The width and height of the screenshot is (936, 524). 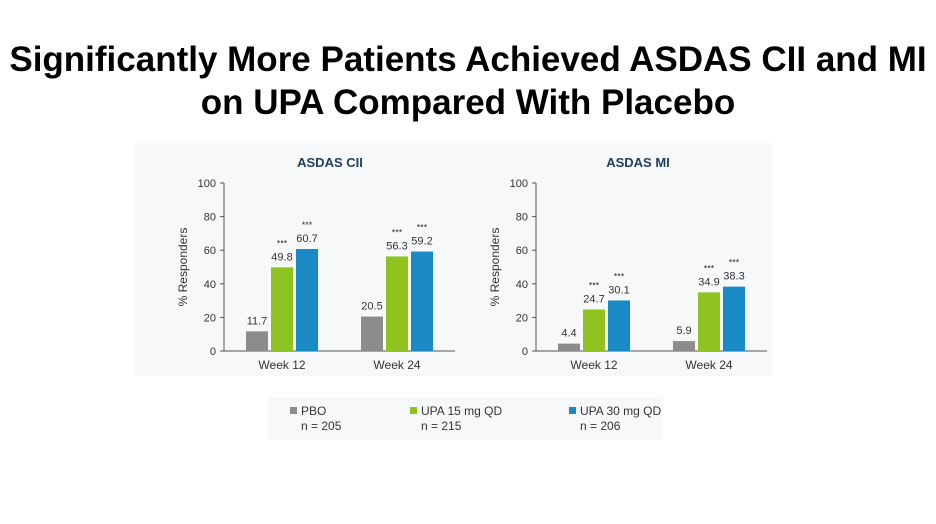 I want to click on legend-item-upa30: UPA 30 mg QD n = 206, so click(x=615, y=419).